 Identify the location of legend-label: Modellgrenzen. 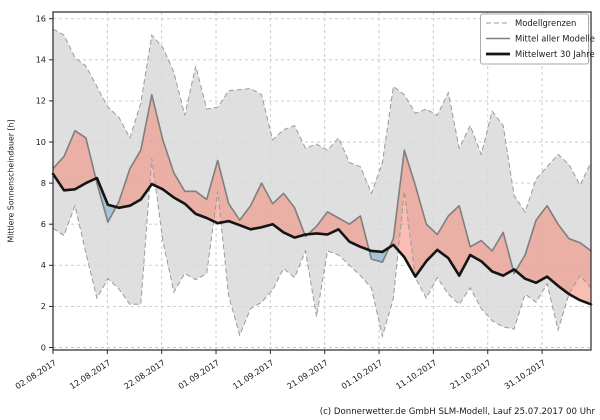
(545, 23).